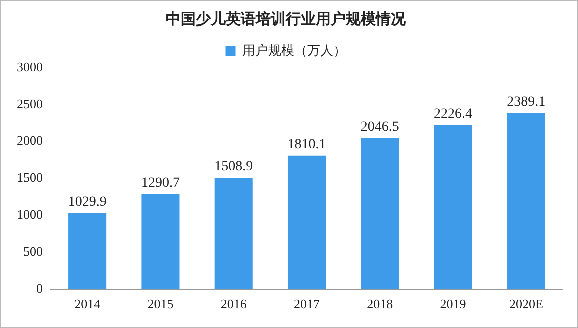 This screenshot has width=578, height=328. I want to click on y-tick-label: 3000, so click(30, 66).